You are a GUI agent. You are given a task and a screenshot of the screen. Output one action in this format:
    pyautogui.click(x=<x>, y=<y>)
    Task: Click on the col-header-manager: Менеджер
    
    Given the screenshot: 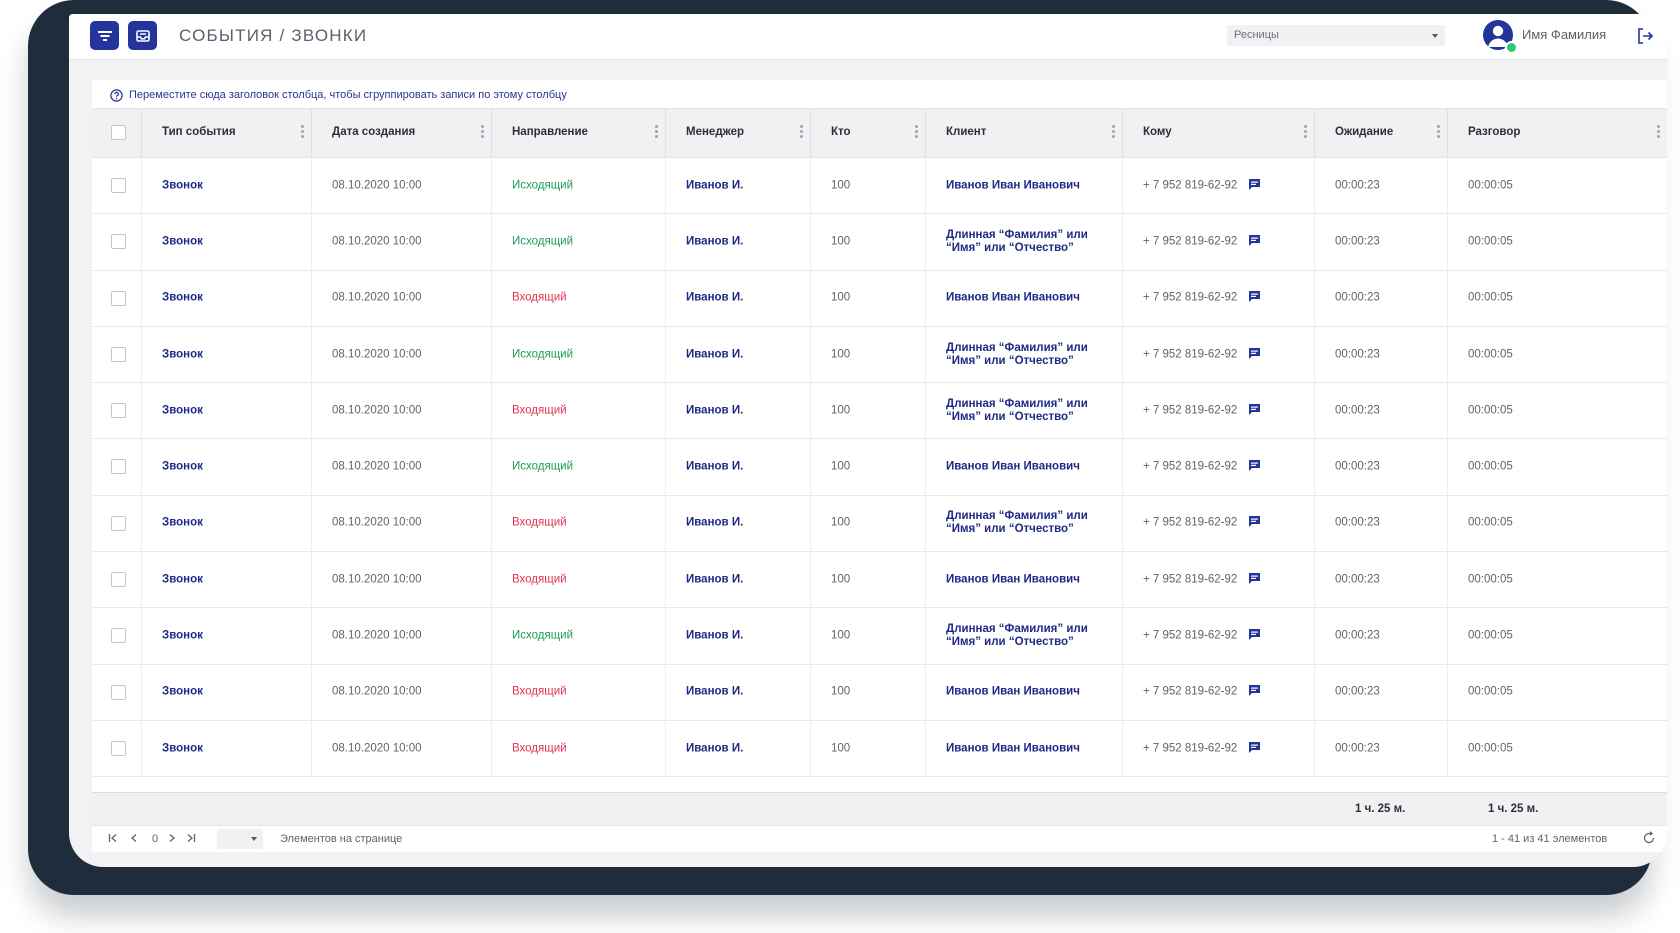 What is the action you would take?
    pyautogui.click(x=738, y=133)
    